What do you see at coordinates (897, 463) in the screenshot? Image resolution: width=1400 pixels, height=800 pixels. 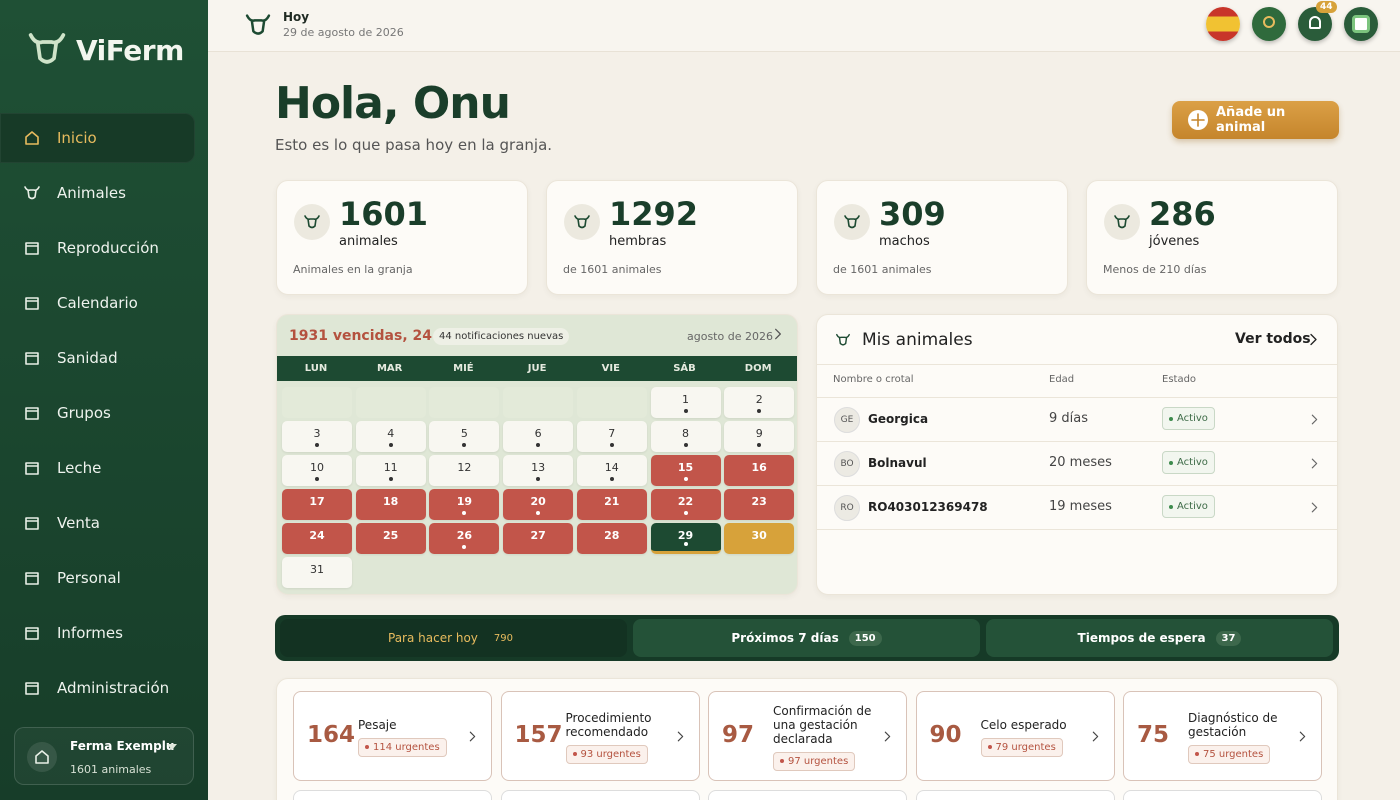 I see `animal-name: Bolnavul` at bounding box center [897, 463].